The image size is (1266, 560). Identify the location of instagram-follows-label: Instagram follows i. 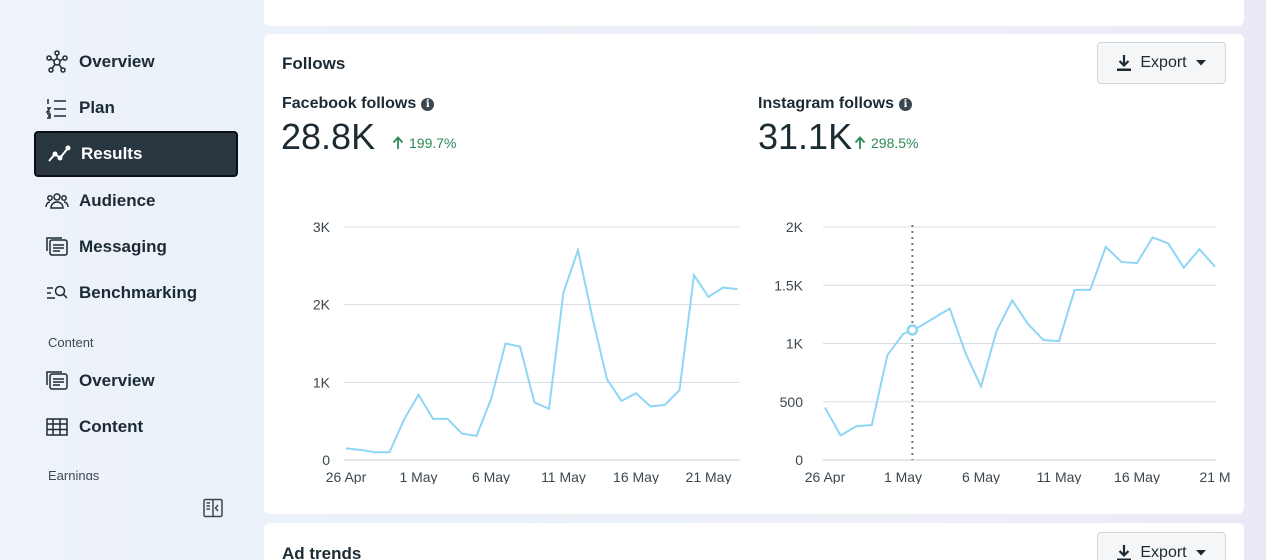
(835, 104).